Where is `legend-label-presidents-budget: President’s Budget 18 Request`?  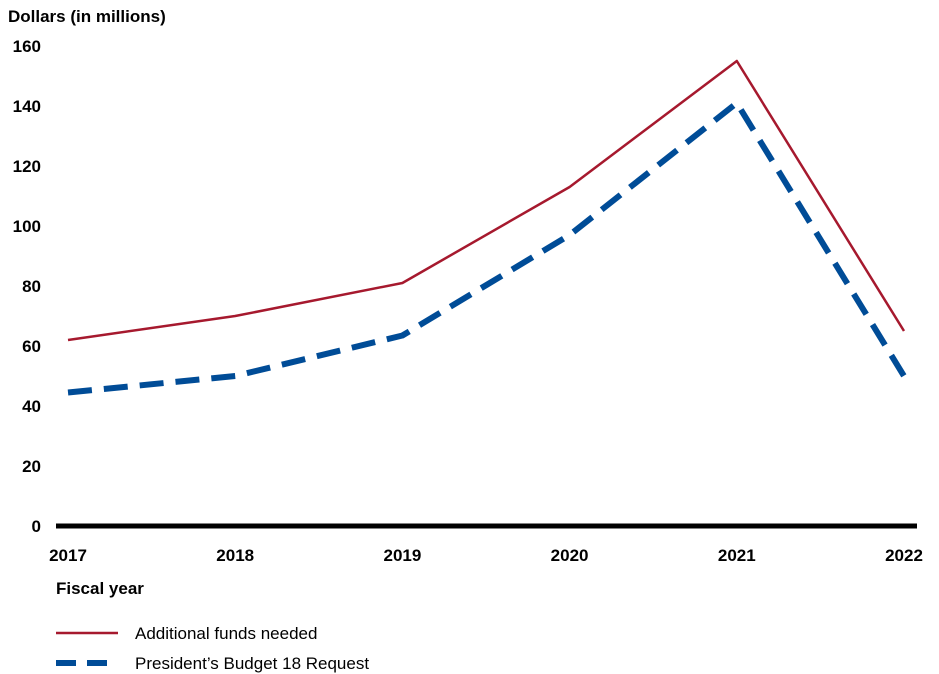
legend-label-presidents-budget: President’s Budget 18 Request is located at coordinates (252, 663).